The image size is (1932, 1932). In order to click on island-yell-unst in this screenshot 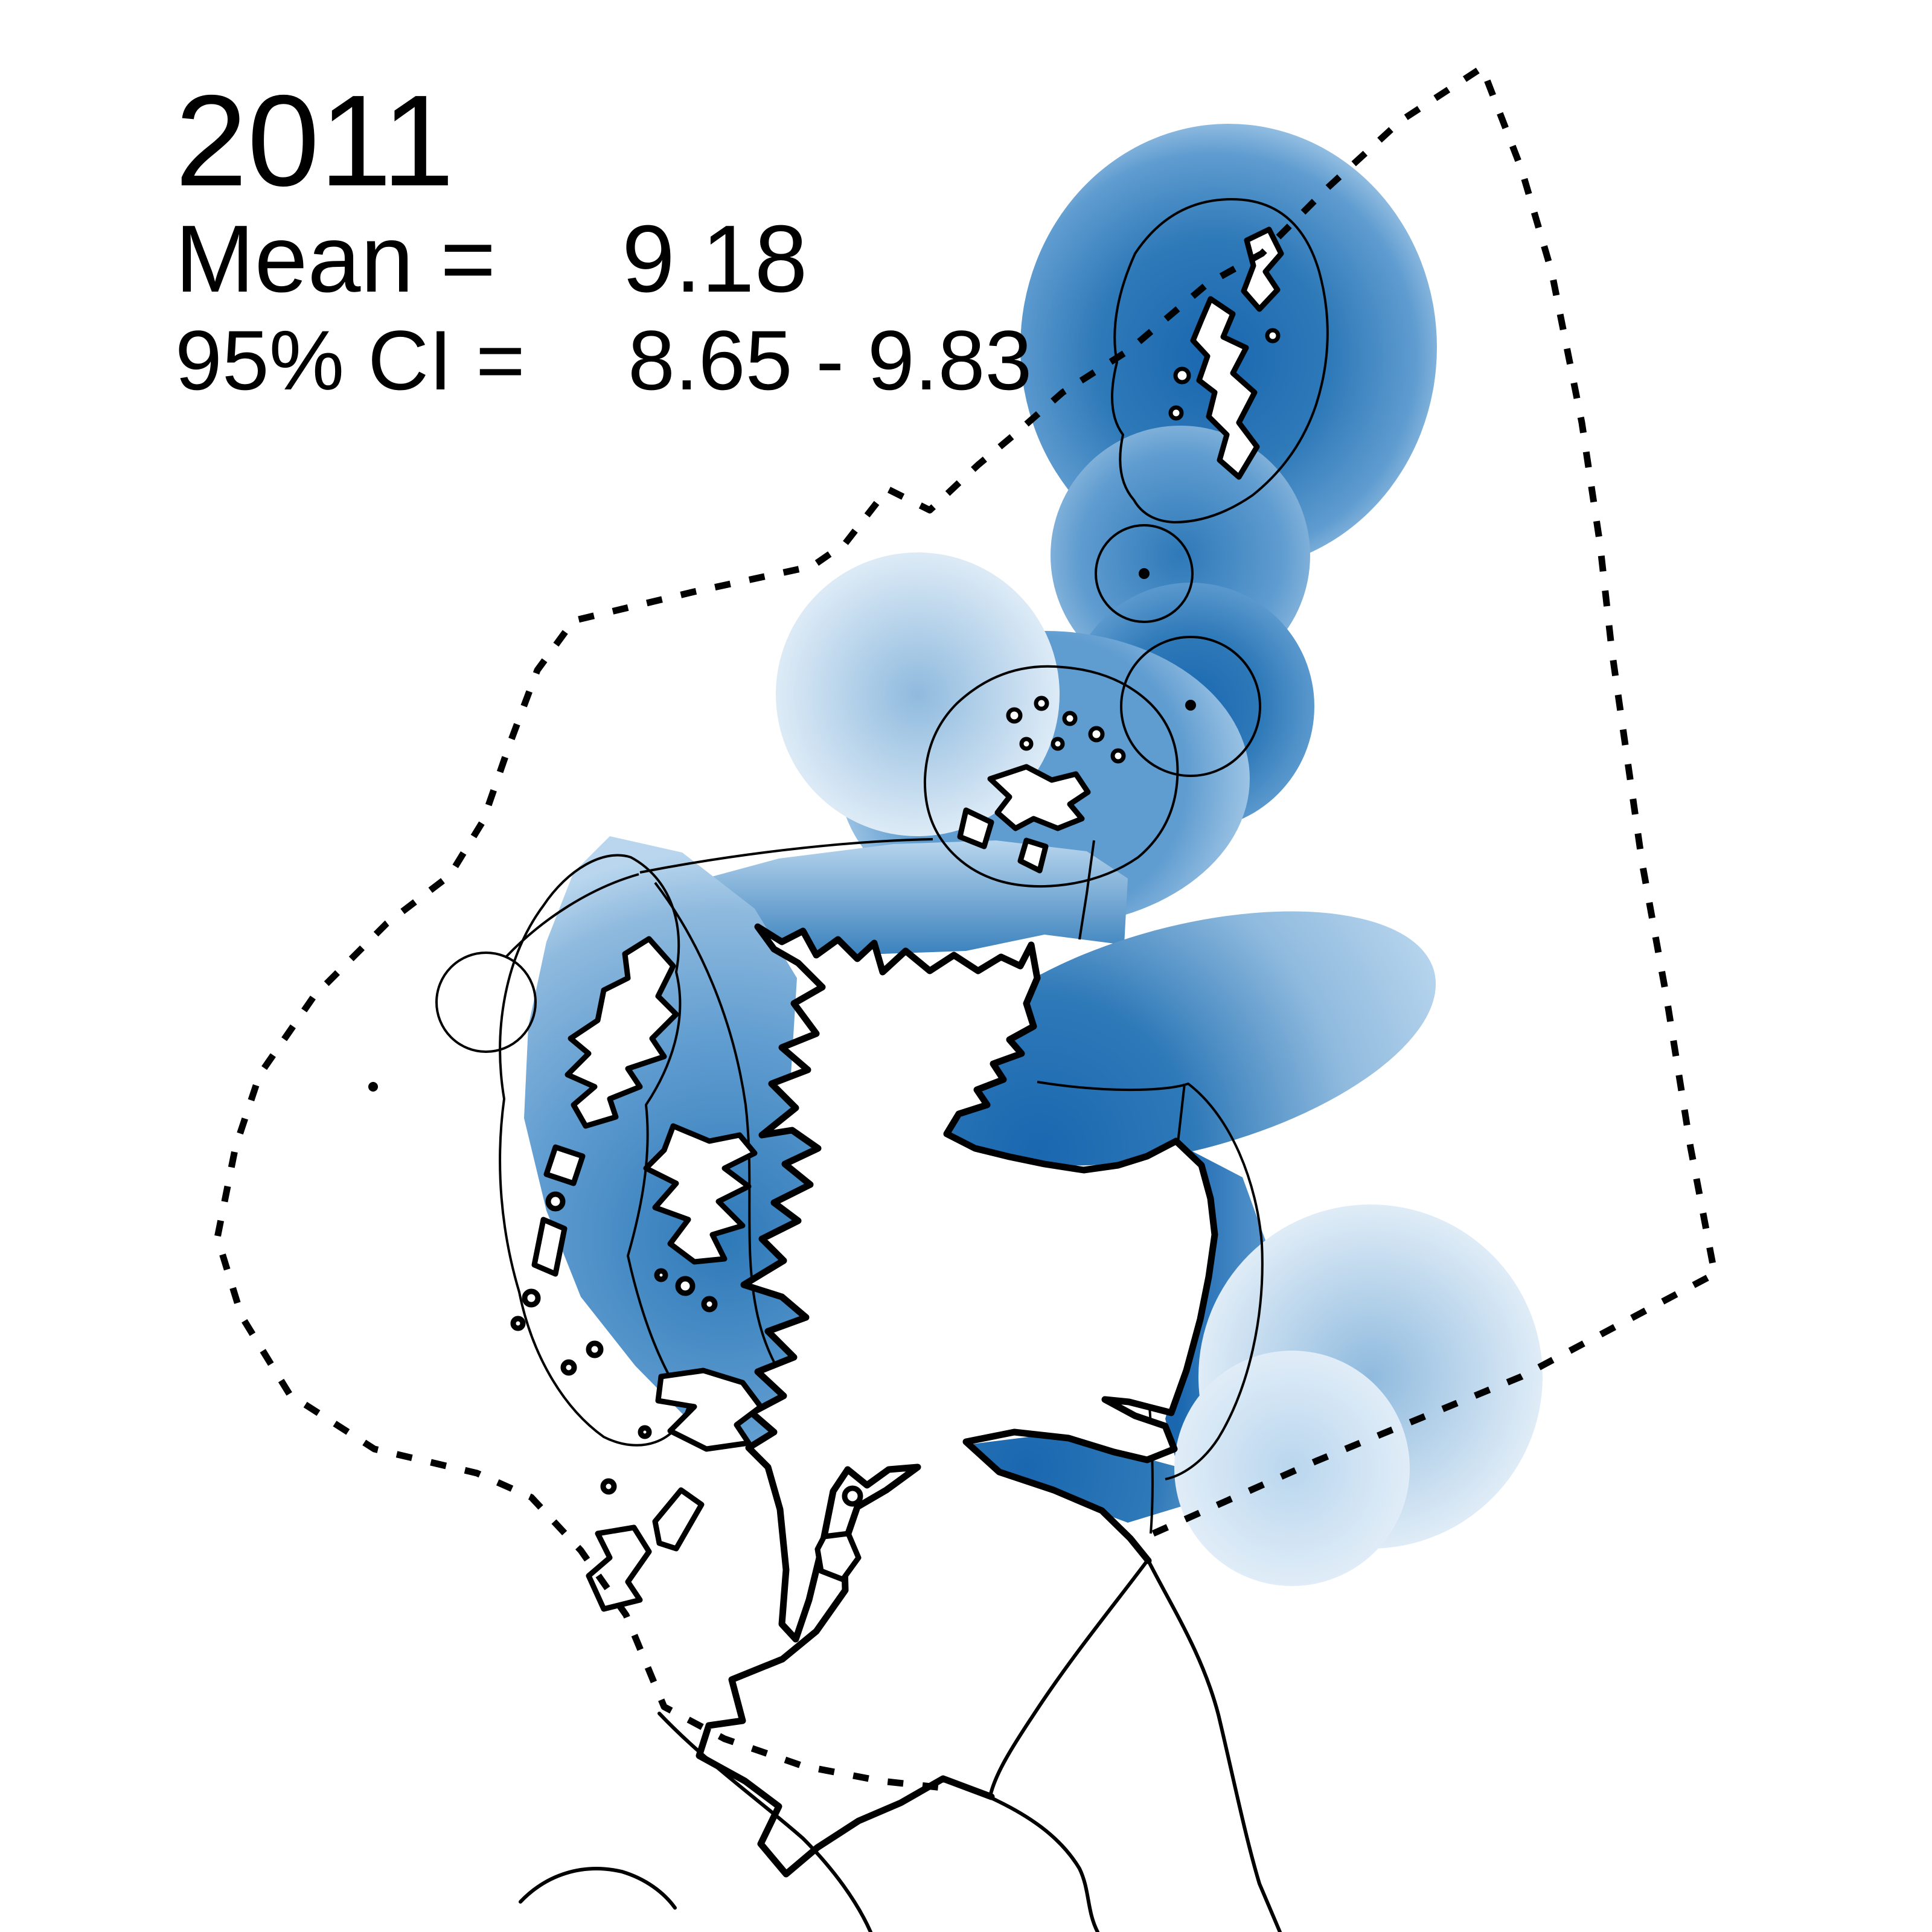, I will do `click(1262, 269)`.